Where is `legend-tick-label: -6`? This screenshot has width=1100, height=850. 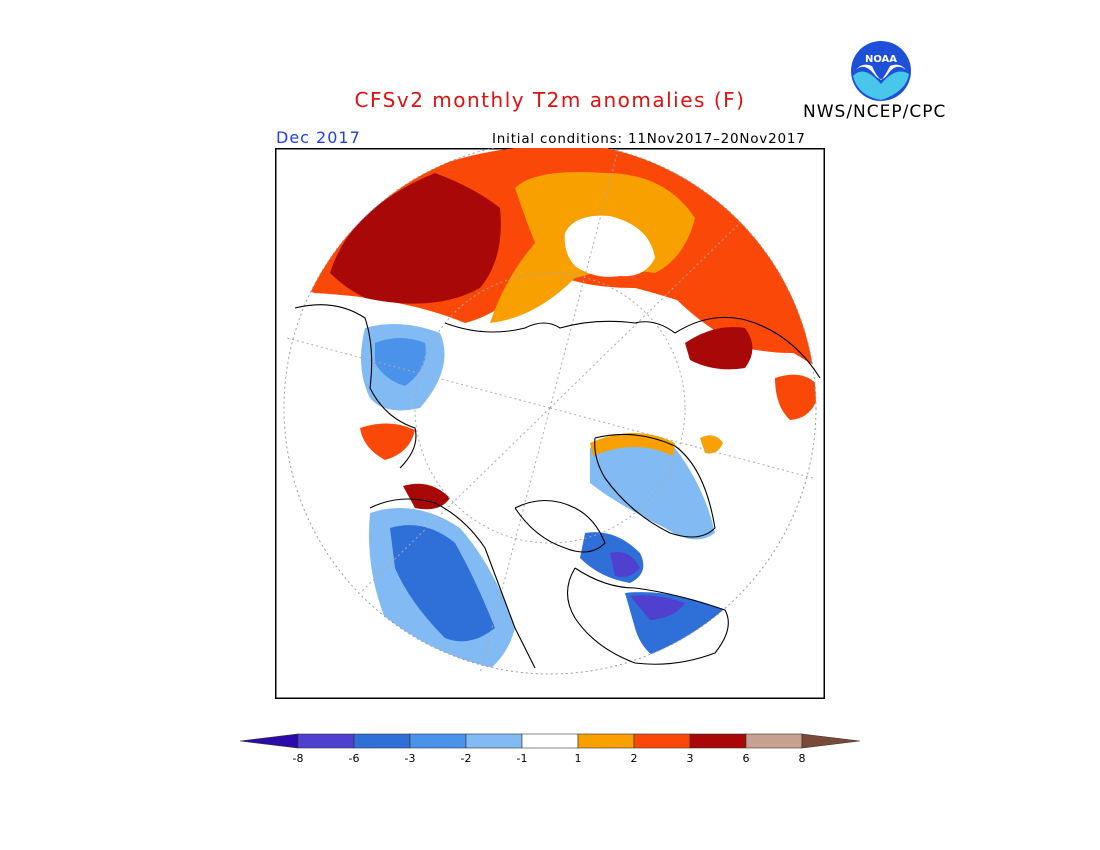 legend-tick-label: -6 is located at coordinates (354, 758).